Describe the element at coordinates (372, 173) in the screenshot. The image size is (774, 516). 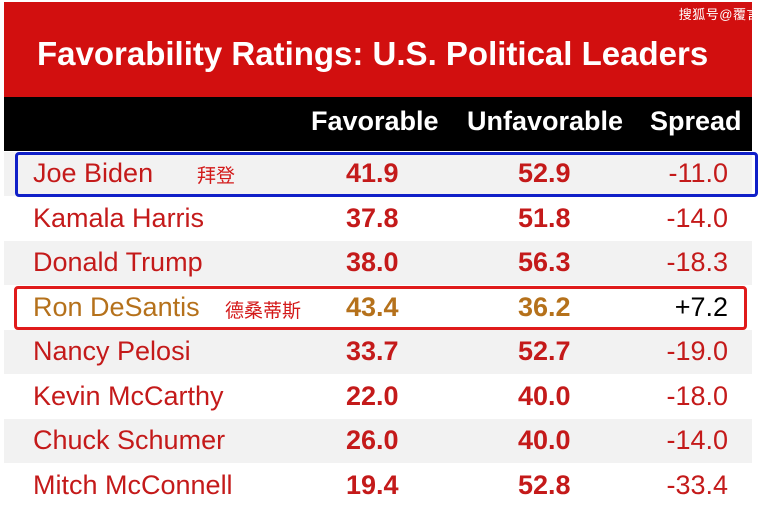
I see `favorable-value: 41.9` at that location.